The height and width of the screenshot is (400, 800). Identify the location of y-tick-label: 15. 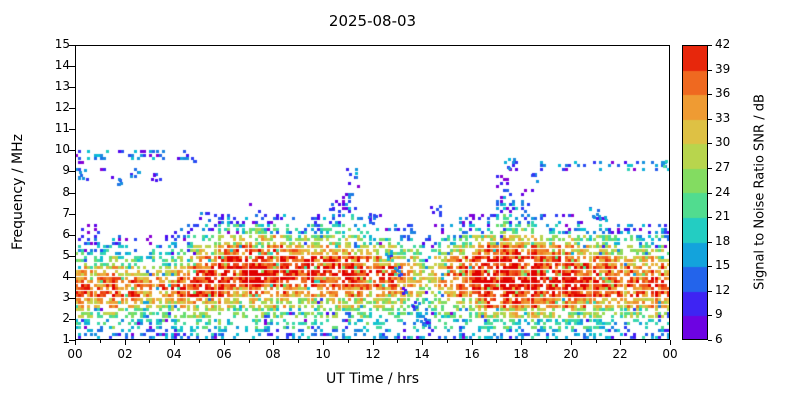
(62, 44).